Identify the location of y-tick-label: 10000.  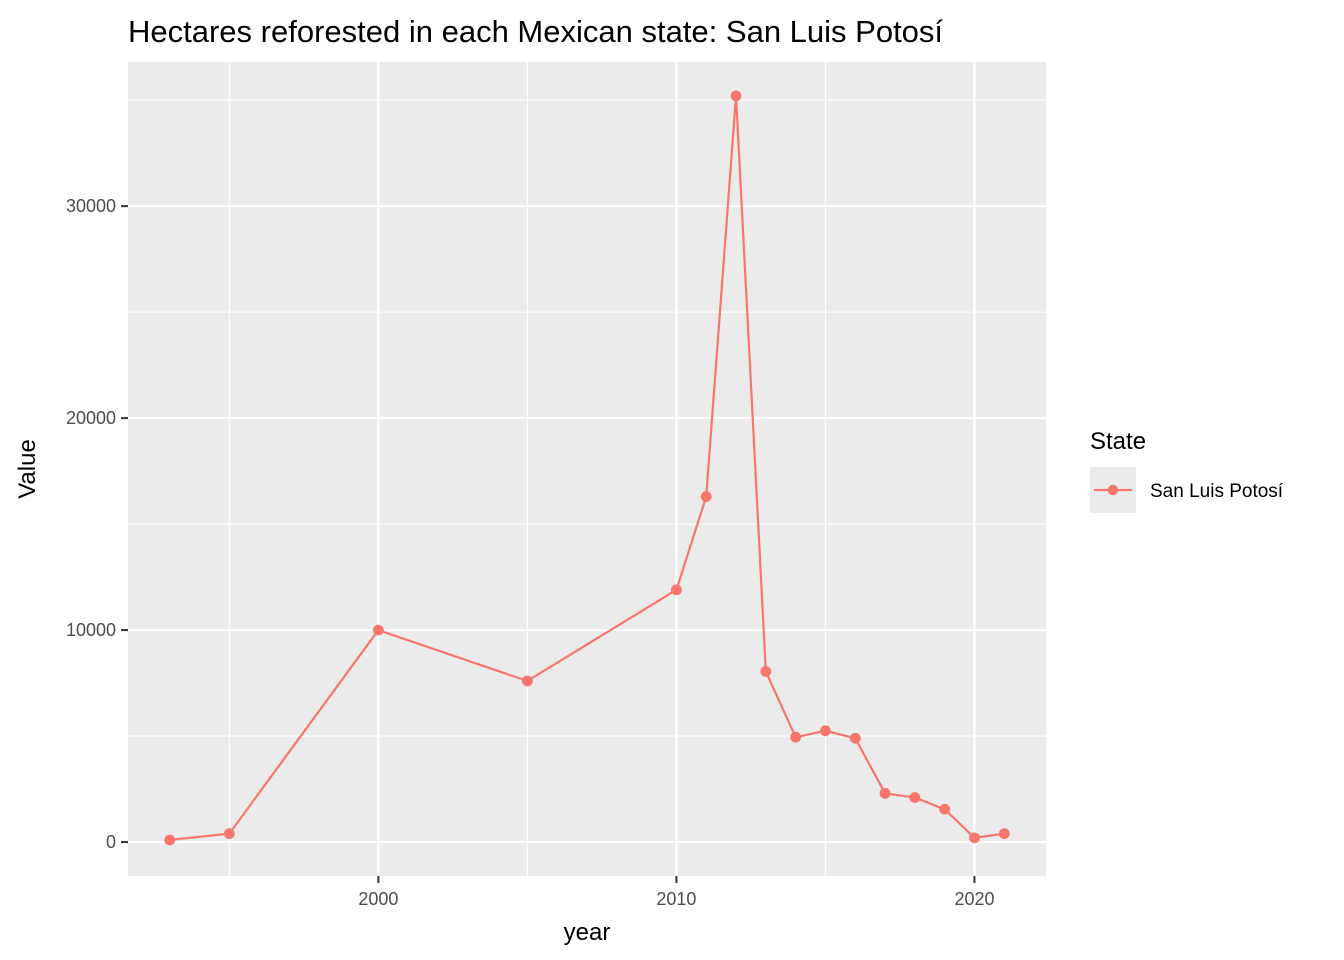
(91, 630).